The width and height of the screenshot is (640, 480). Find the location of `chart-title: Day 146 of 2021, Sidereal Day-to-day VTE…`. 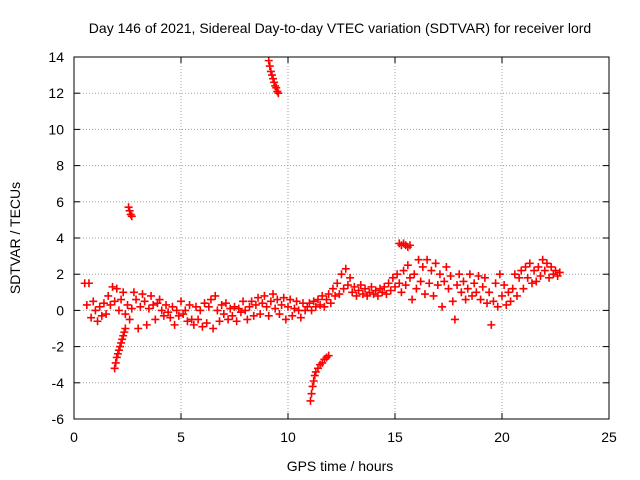

chart-title: Day 146 of 2021, Sidereal Day-to-day VTE… is located at coordinates (340, 28).